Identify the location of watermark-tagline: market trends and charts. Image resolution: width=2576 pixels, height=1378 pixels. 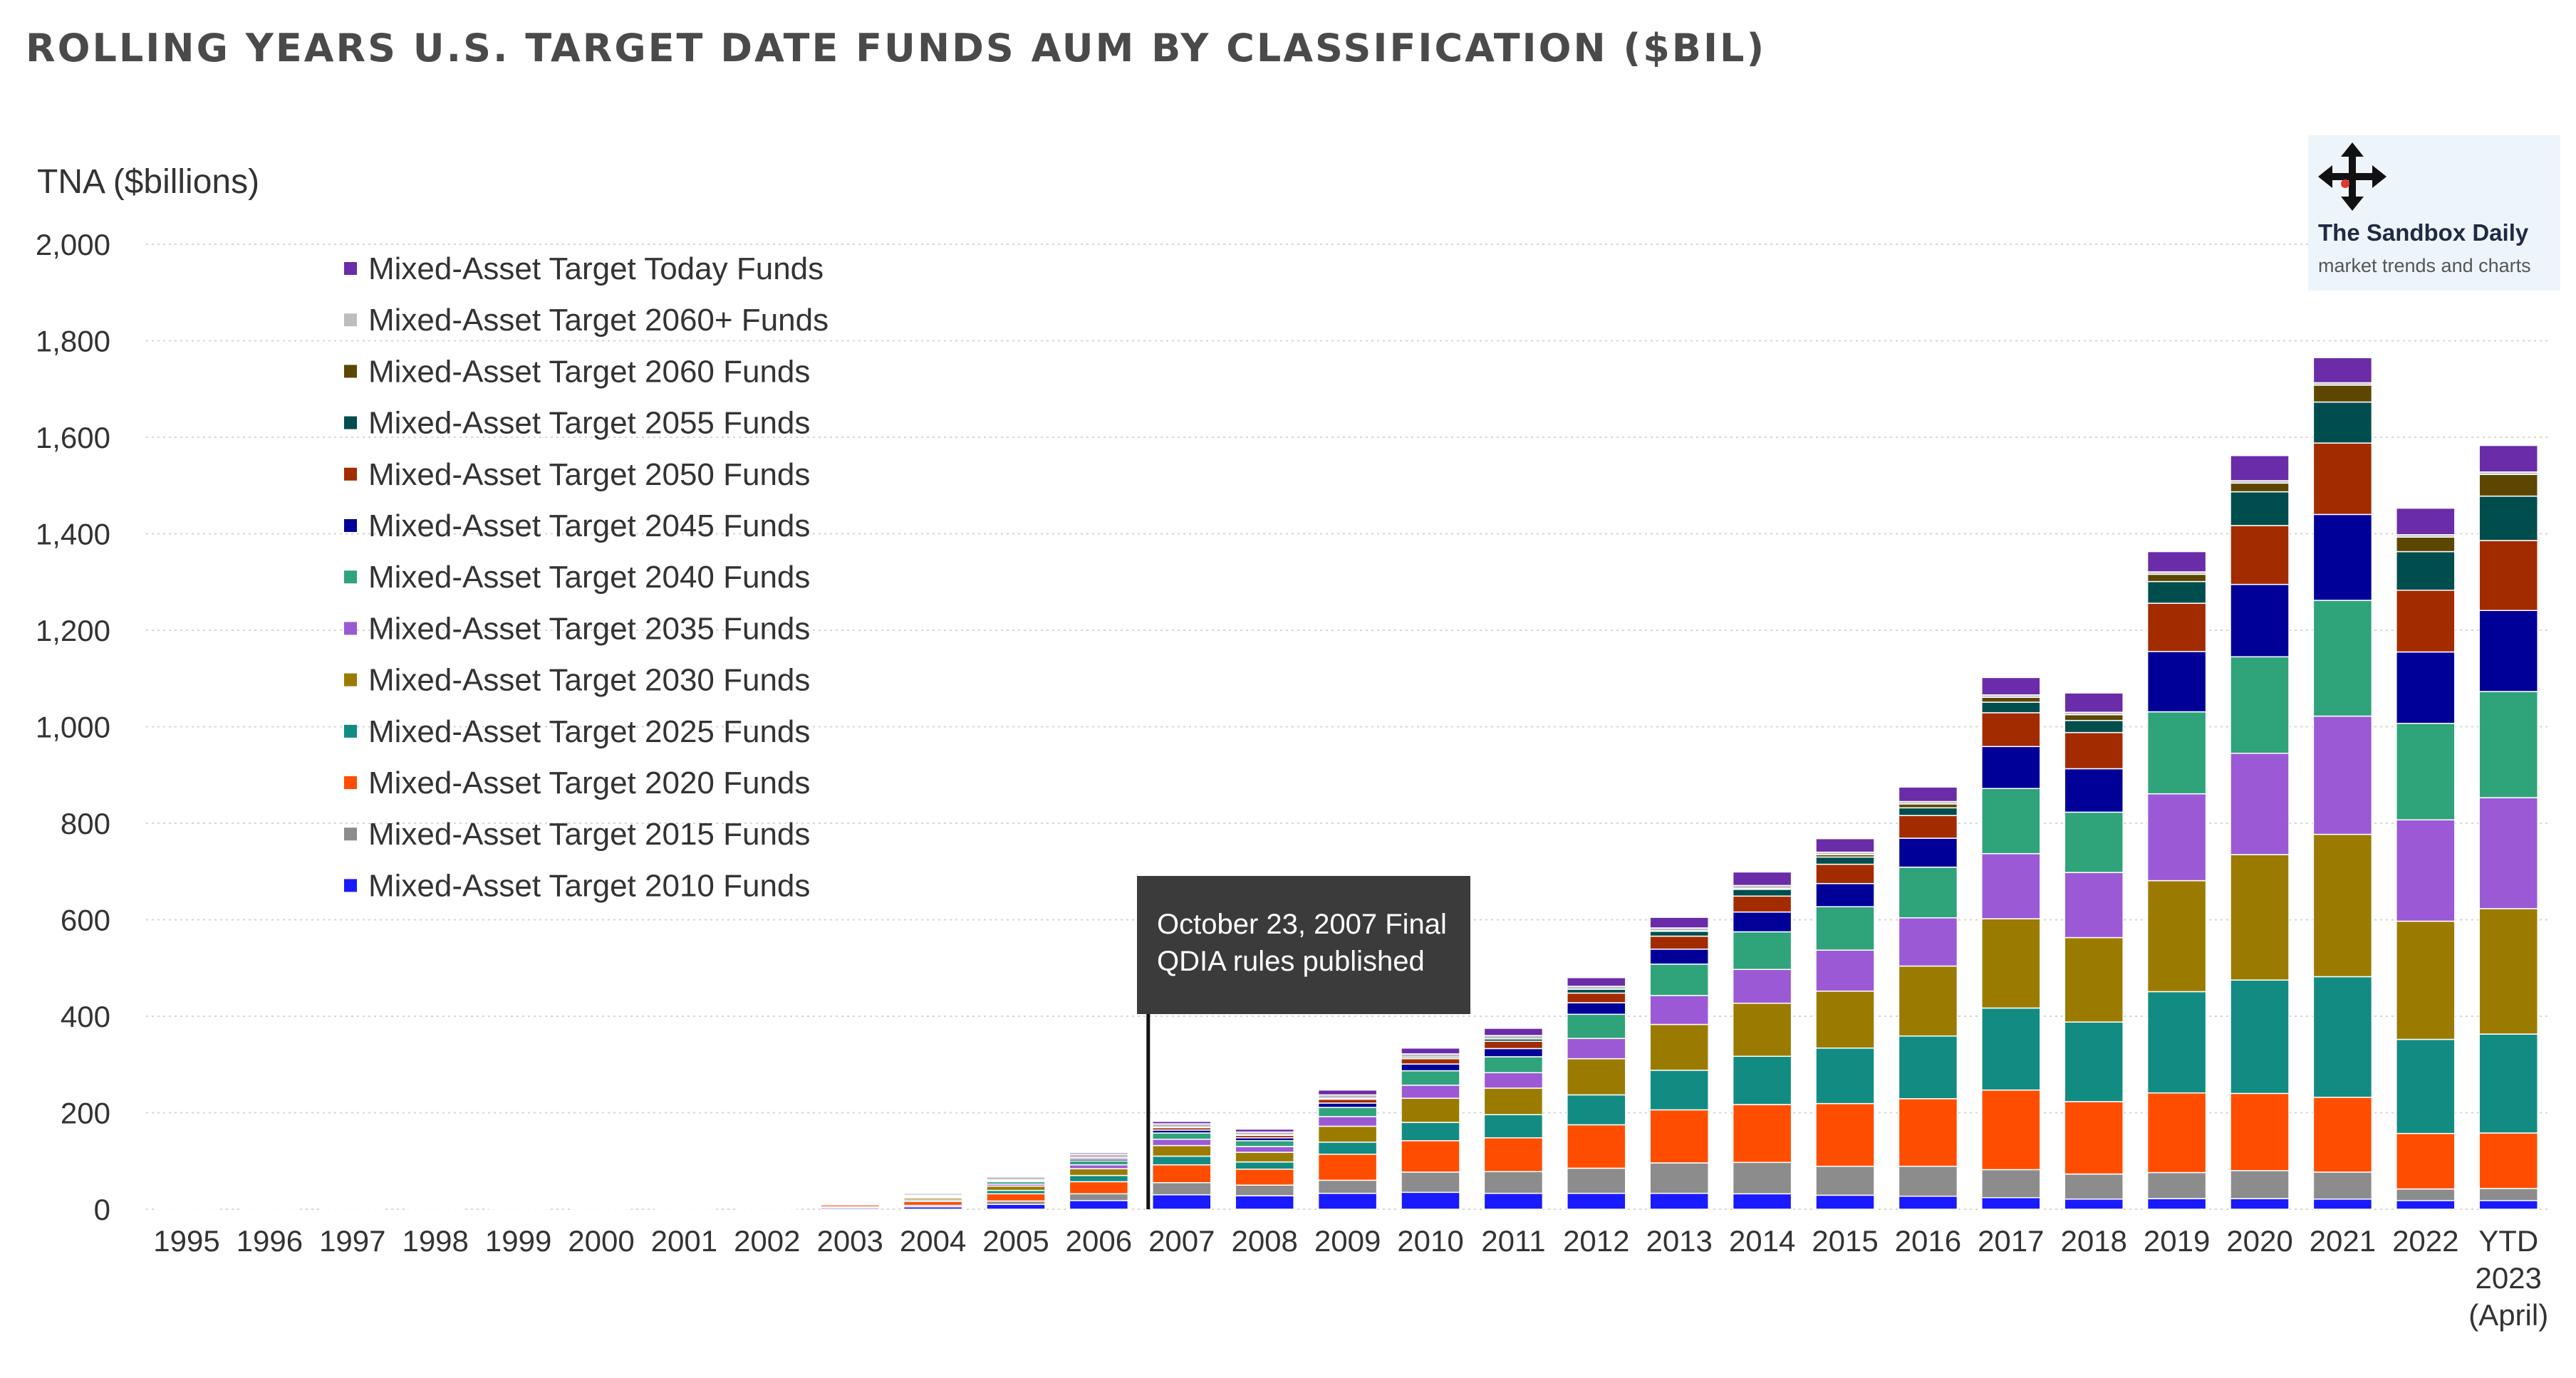
(2424, 265).